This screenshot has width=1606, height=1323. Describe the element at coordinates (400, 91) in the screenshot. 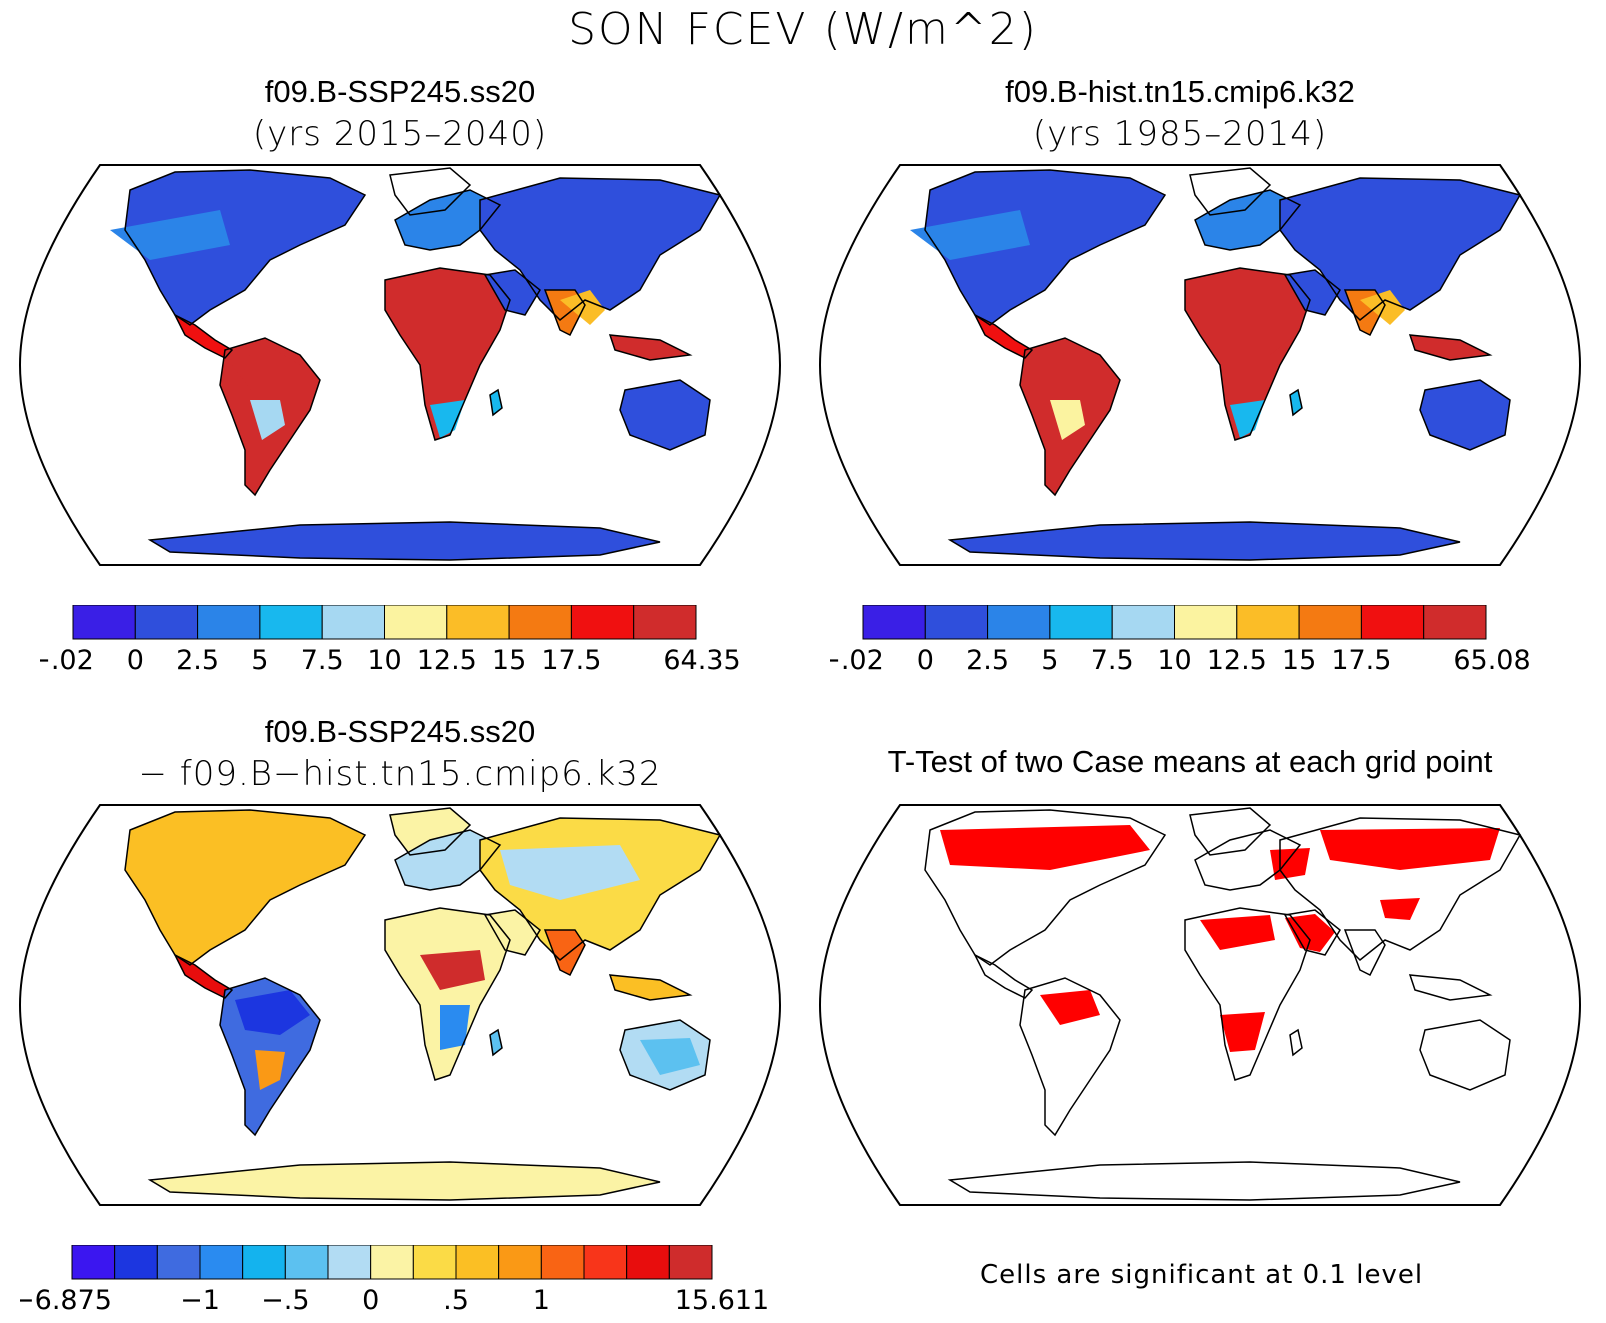

I see `panel-tl-case-title: f09.B-SSP245.ss20` at that location.